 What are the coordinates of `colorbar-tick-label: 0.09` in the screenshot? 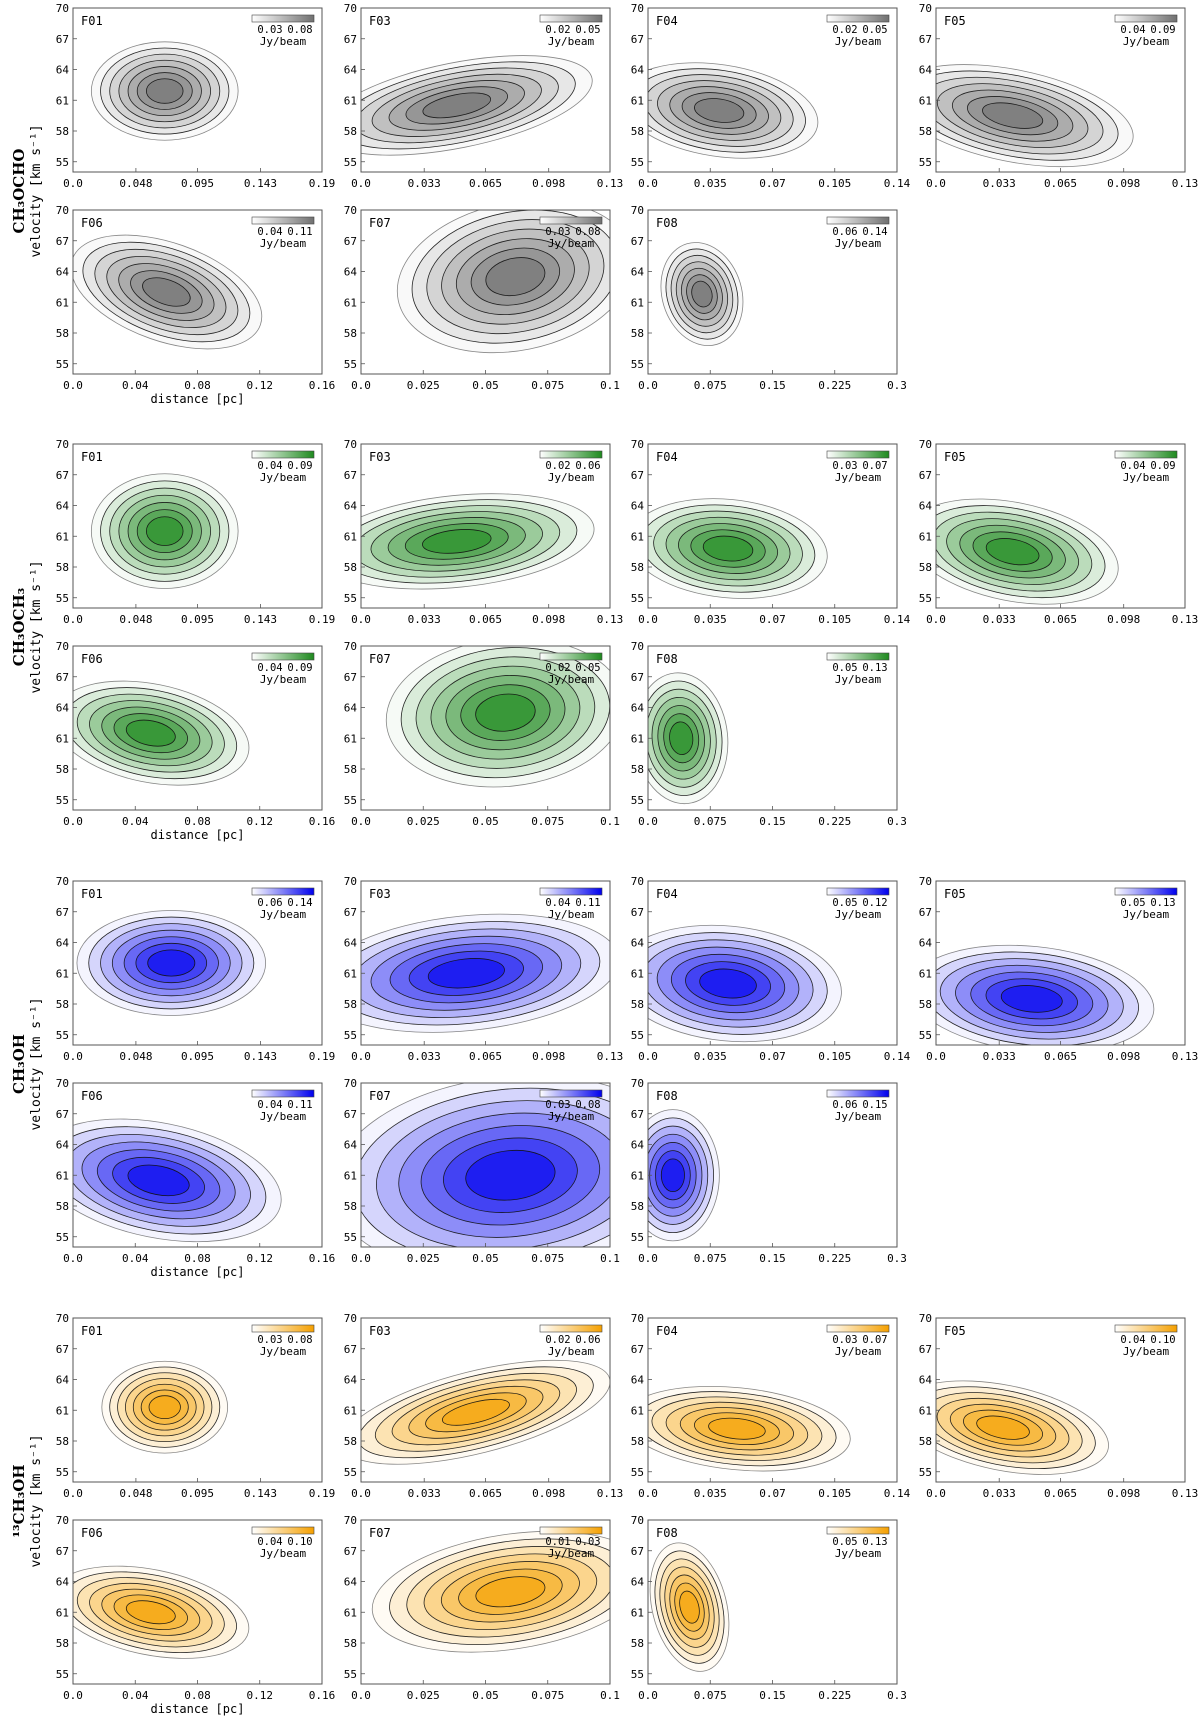 It's located at (299, 466).